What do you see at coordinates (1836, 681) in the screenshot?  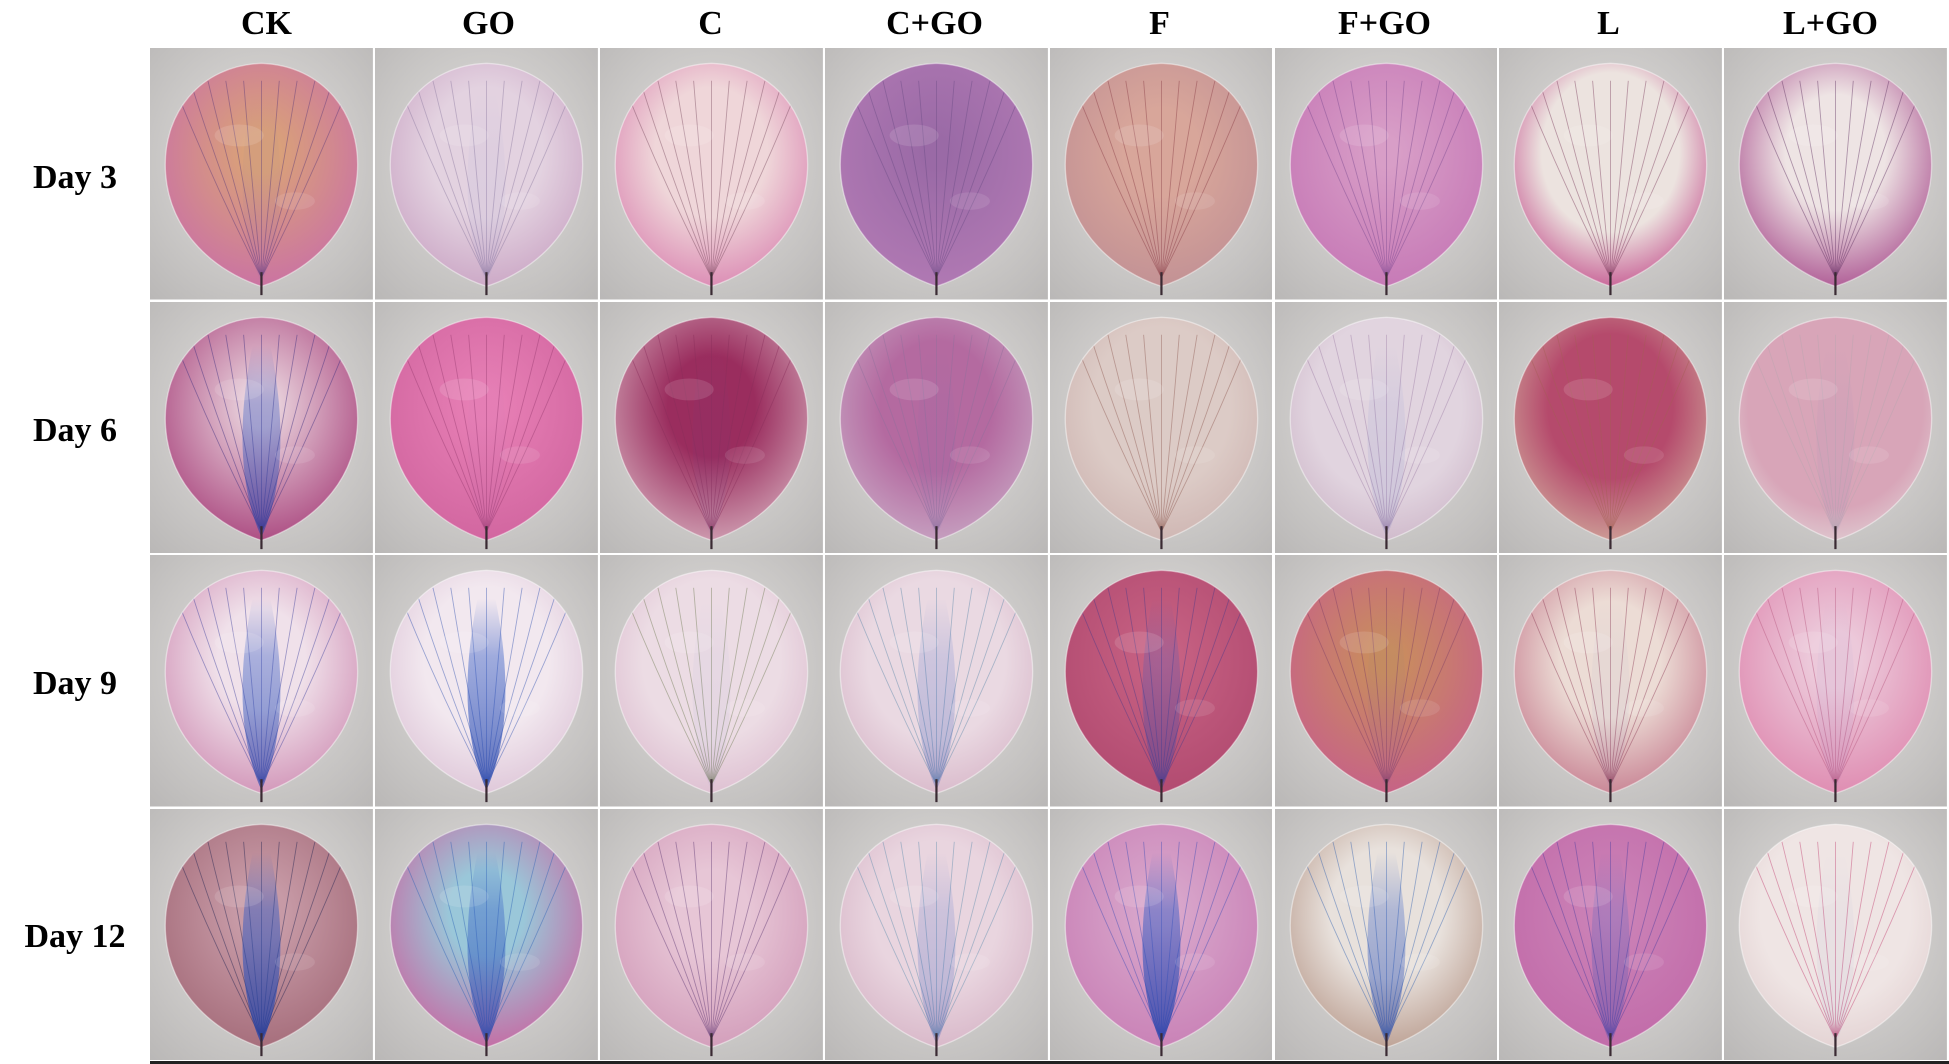 I see `petal-photo-day9-l-go` at bounding box center [1836, 681].